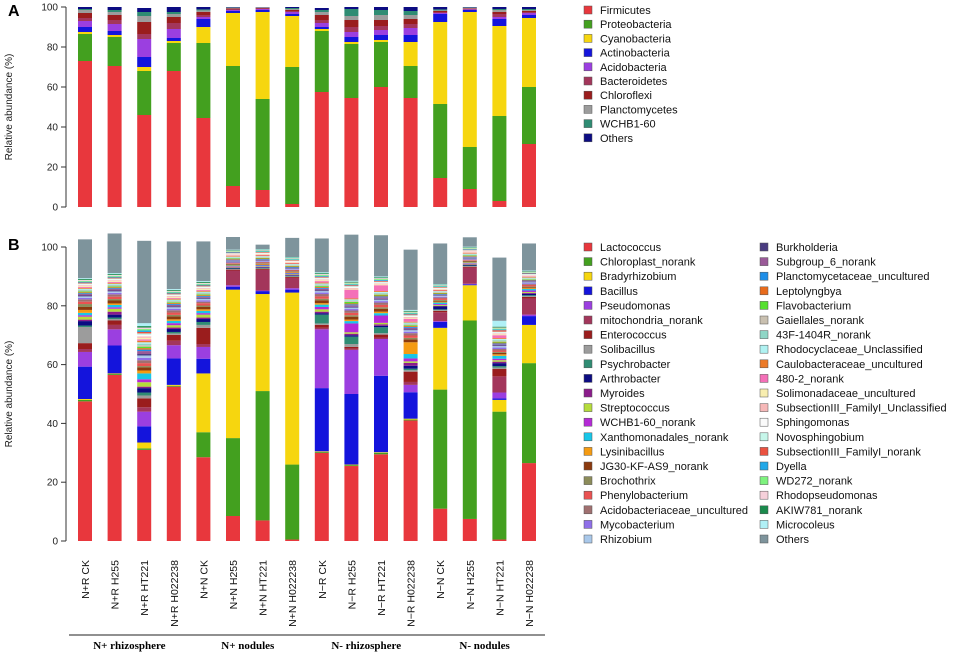 This screenshot has height=653, width=964. I want to click on legend-label: Enterococcus, so click(633, 336).